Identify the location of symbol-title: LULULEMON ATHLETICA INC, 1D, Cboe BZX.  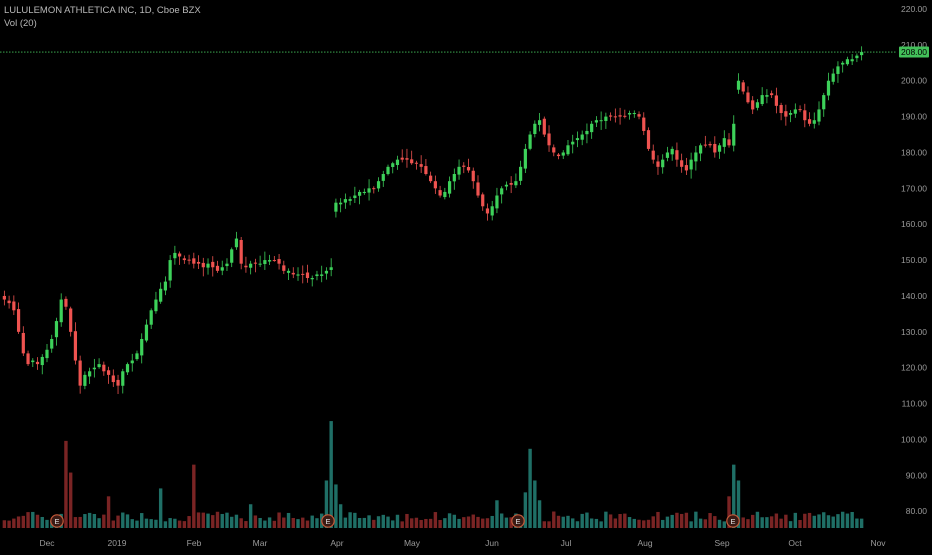
(102, 10).